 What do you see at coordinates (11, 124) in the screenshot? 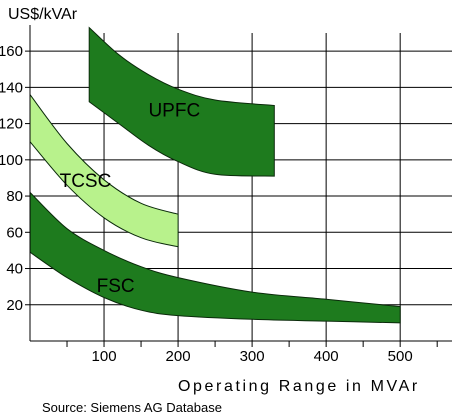
I see `y-tick-label: 120` at bounding box center [11, 124].